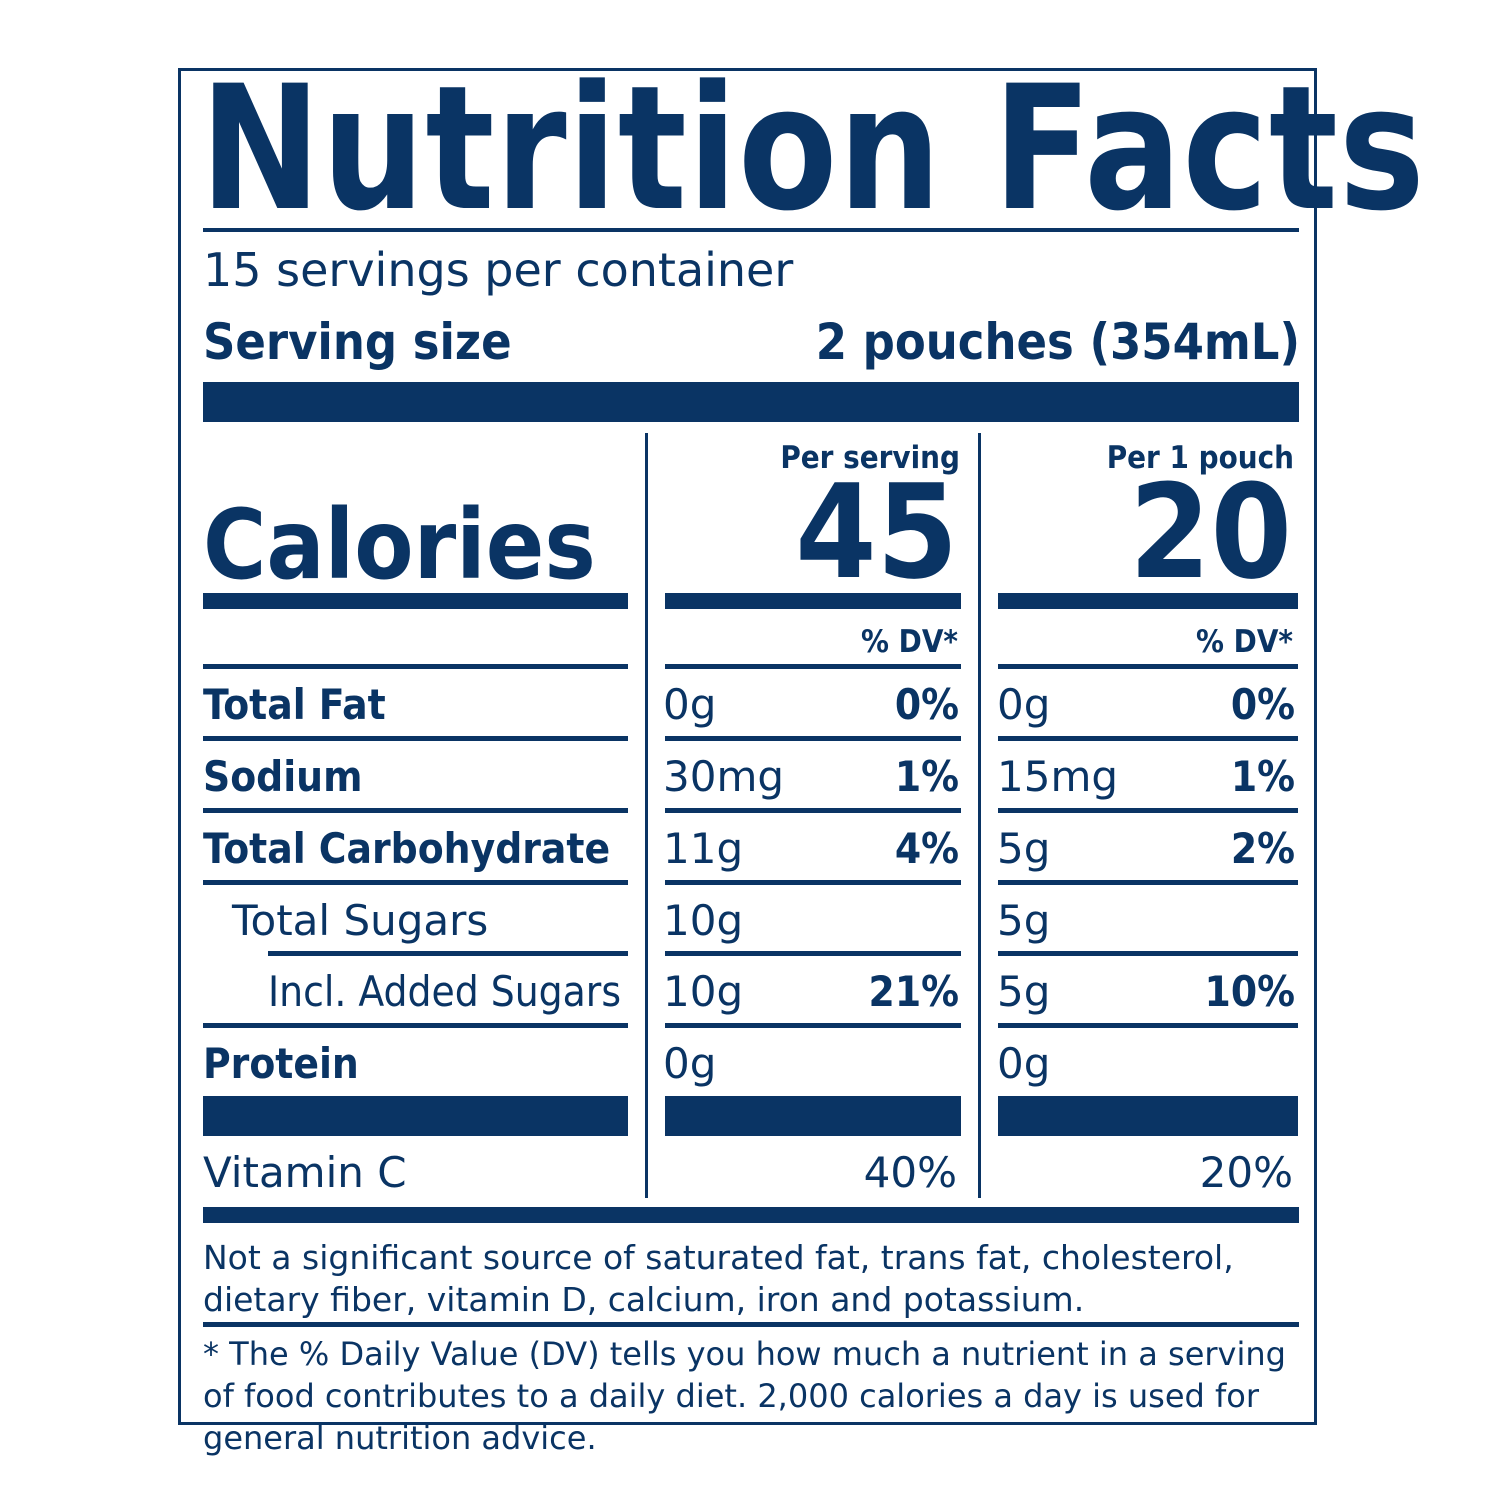  I want to click on nutrient-amount-serving: 11g, so click(703, 848).